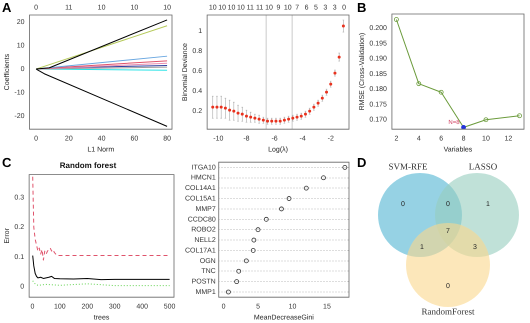 This screenshot has width=530, height=323. Describe the element at coordinates (361, 8) in the screenshot. I see `text: B` at that location.